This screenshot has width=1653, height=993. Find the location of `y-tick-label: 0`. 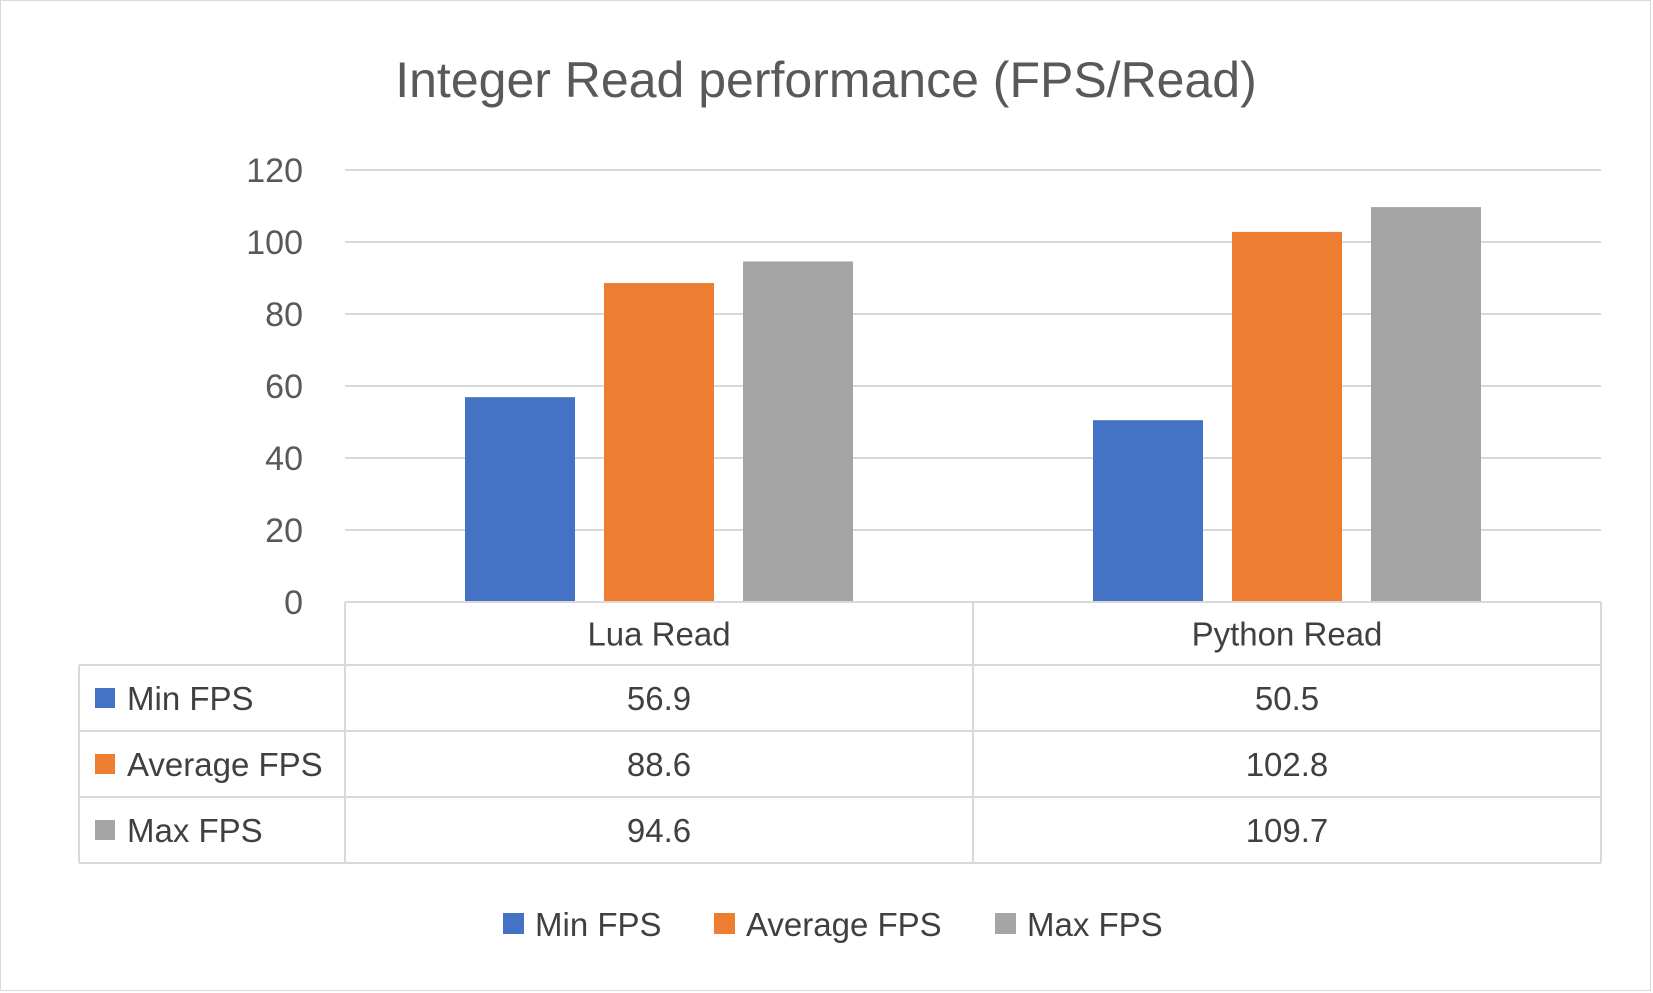

y-tick-label: 0 is located at coordinates (293, 603).